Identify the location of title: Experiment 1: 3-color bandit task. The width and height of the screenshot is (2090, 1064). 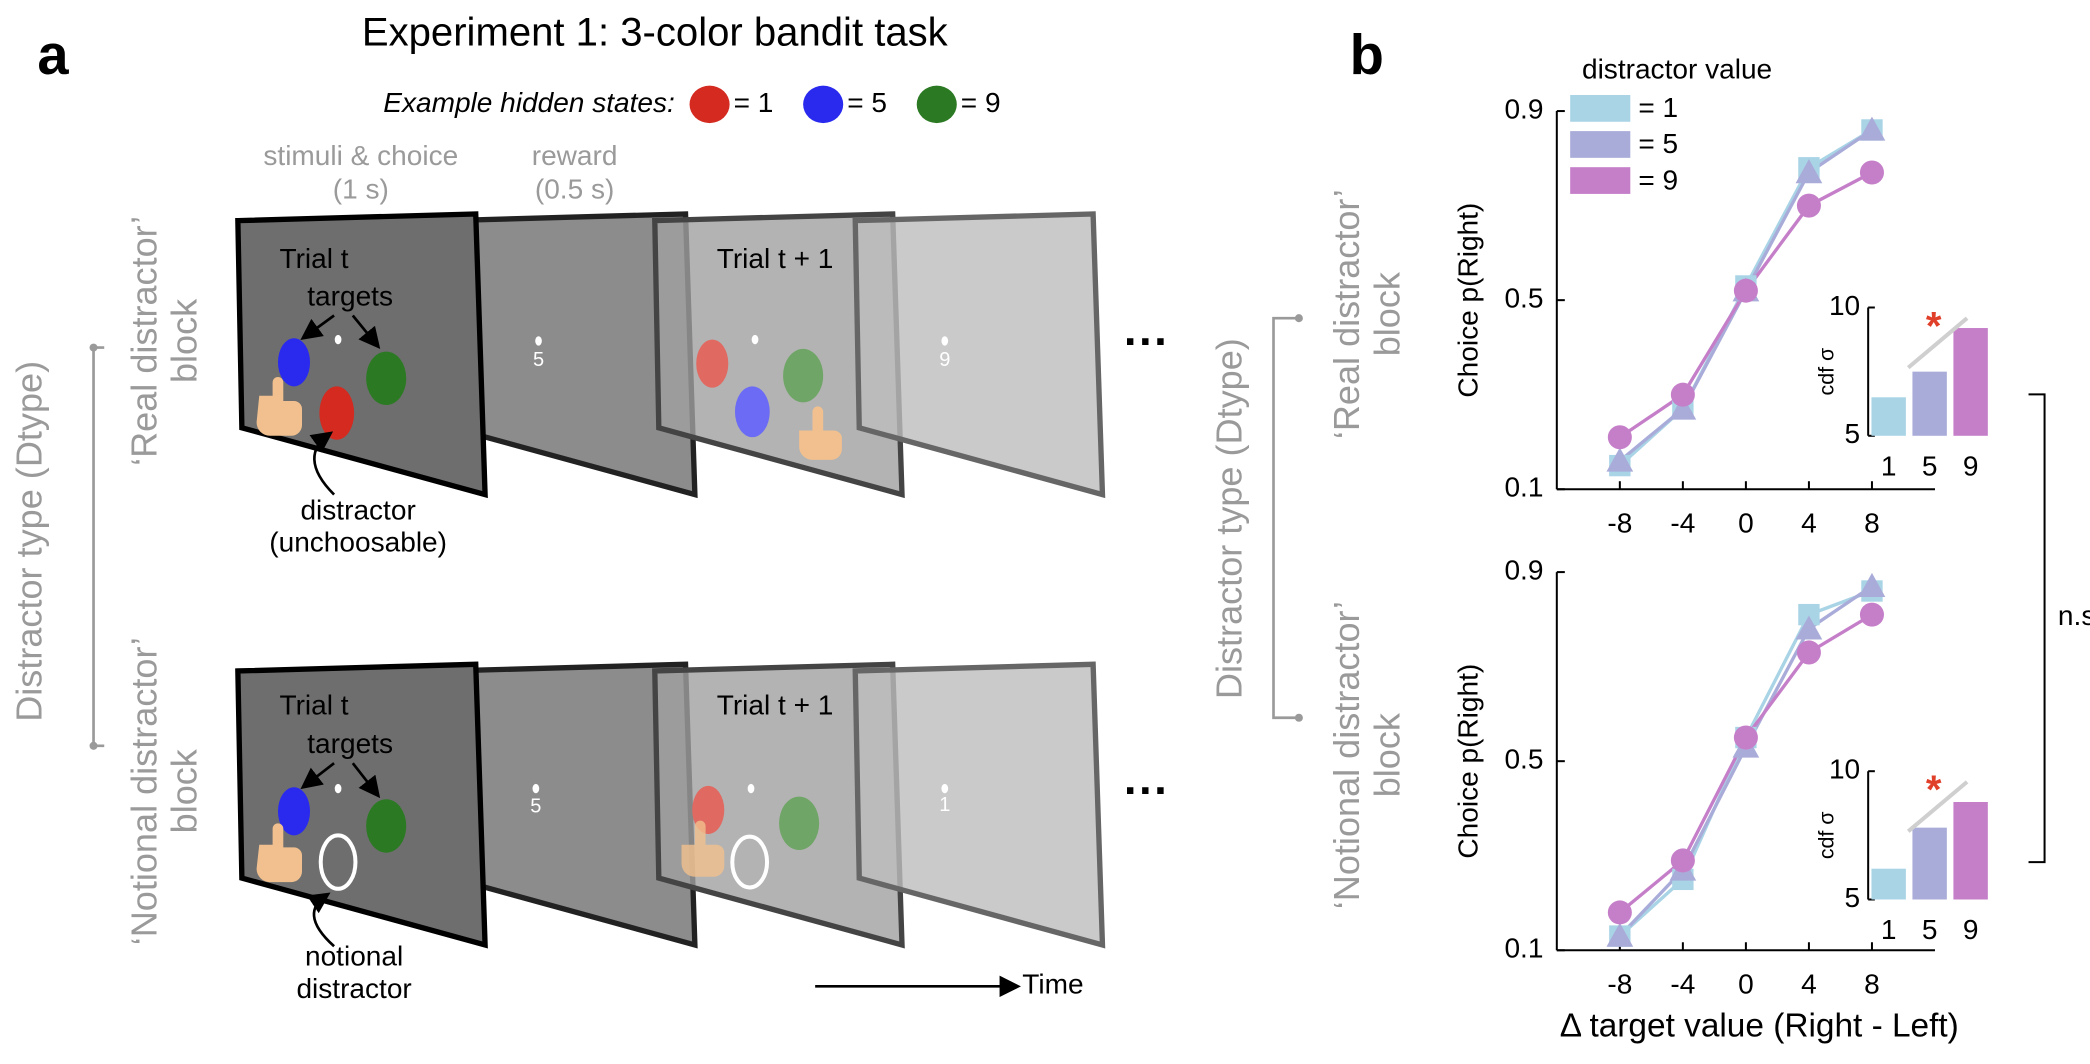
(655, 32).